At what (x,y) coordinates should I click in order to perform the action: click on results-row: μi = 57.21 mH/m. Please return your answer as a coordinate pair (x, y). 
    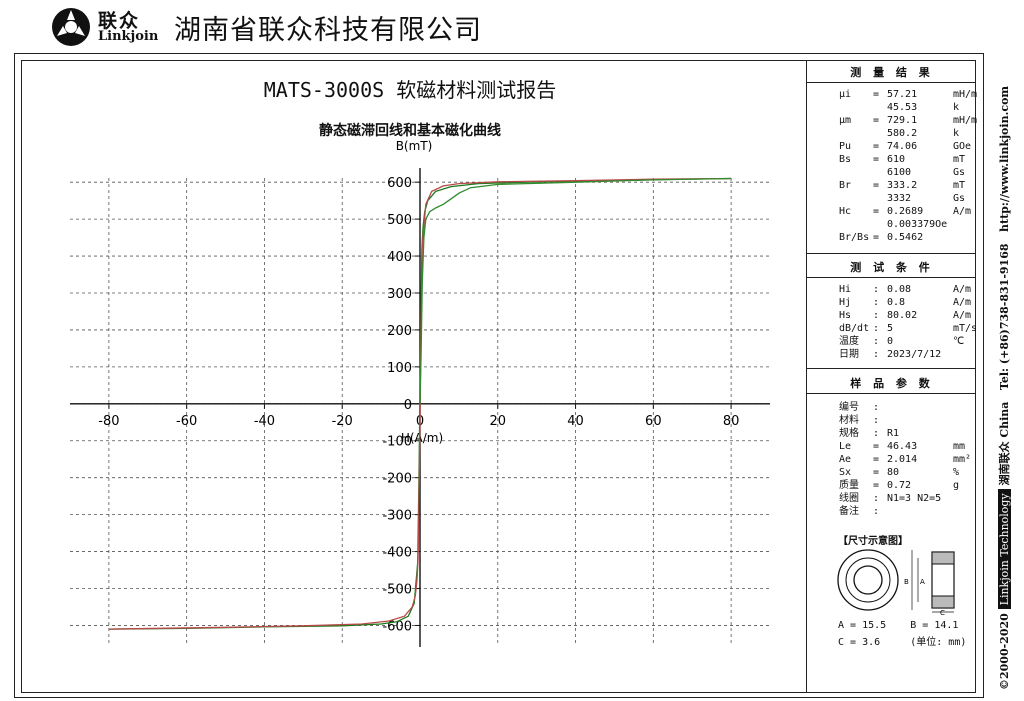
    Looking at the image, I should click on (911, 95).